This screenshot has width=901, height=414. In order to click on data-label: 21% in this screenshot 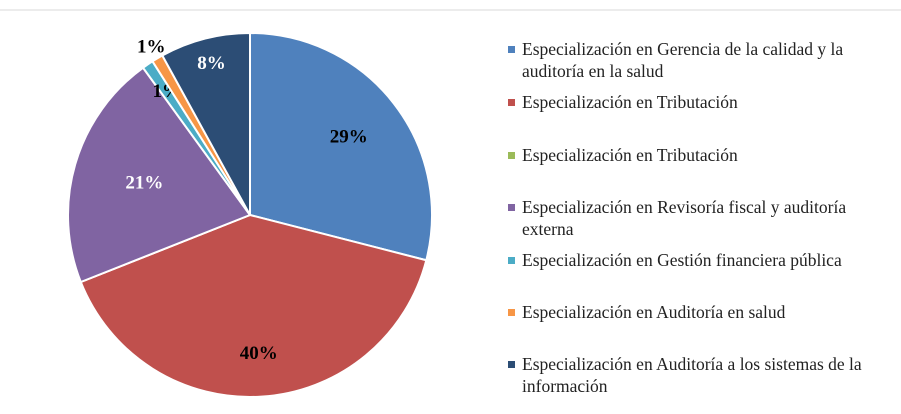, I will do `click(144, 183)`.